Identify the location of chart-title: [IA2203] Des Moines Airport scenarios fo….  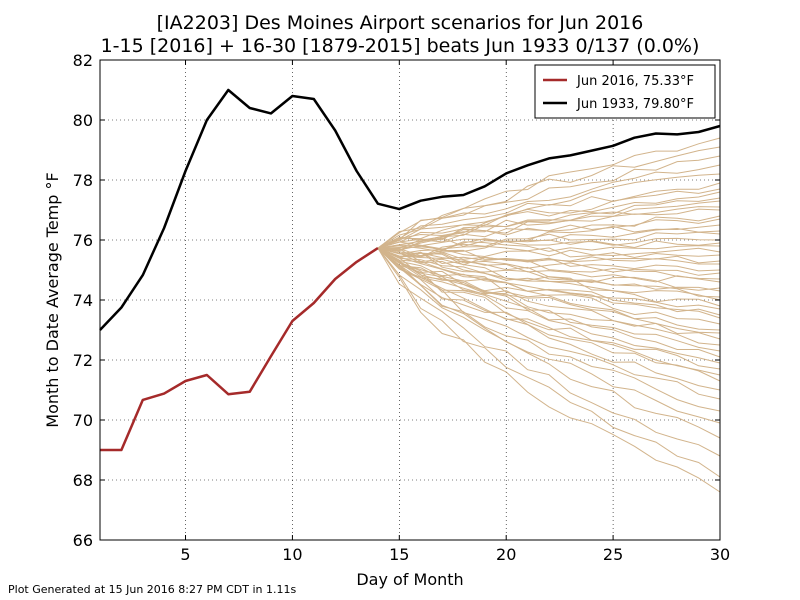
(400, 23).